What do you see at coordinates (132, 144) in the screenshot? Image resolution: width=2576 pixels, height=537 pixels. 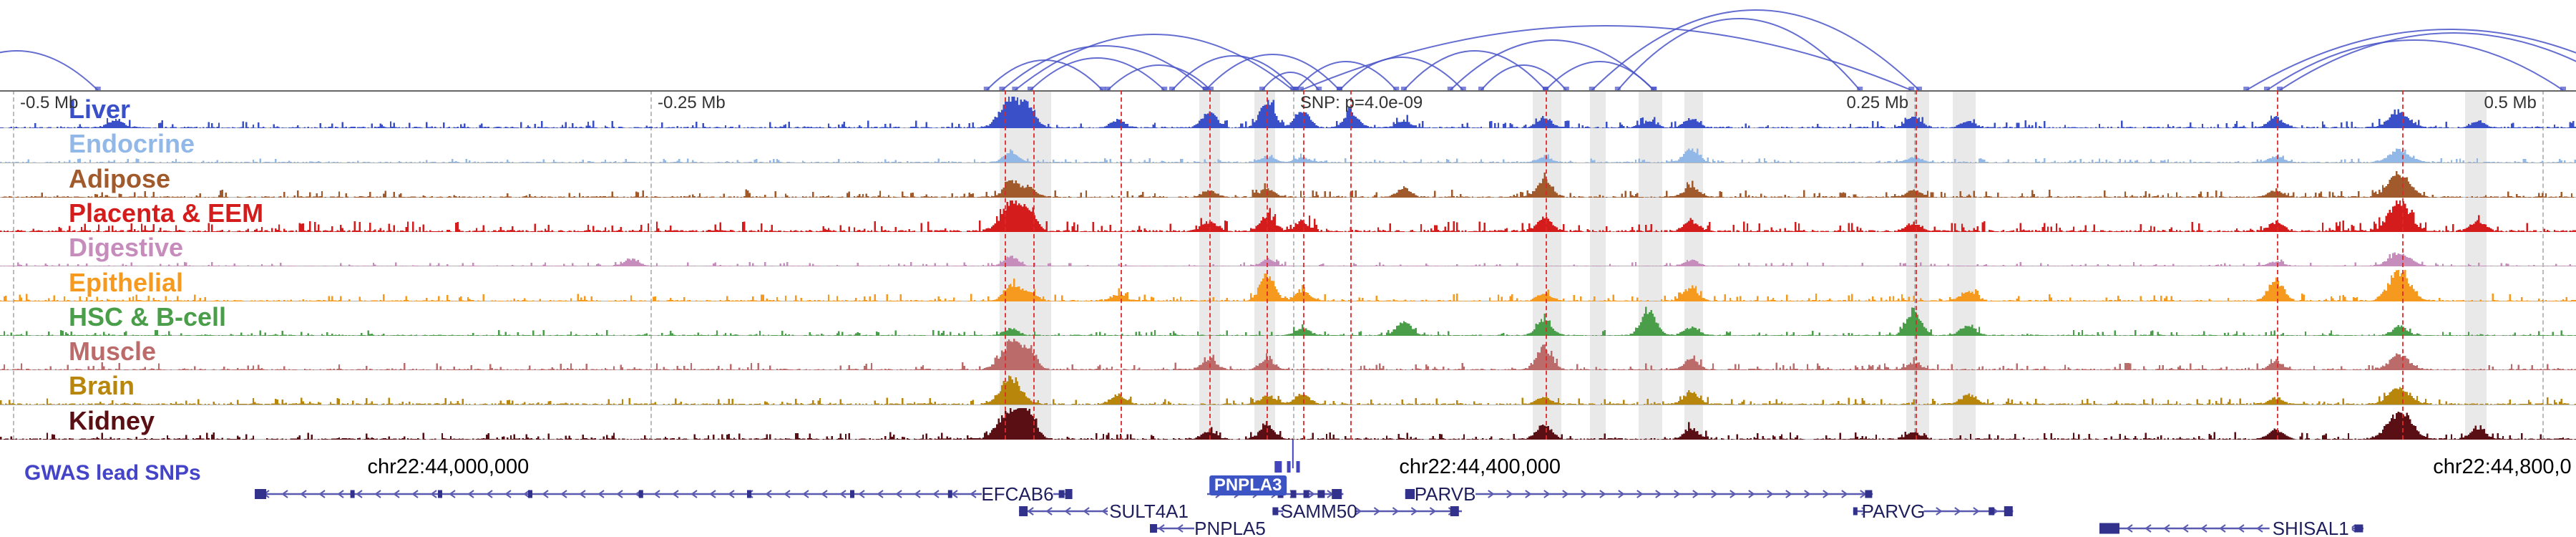 I see `track-label-endocrine: Endocrine` at bounding box center [132, 144].